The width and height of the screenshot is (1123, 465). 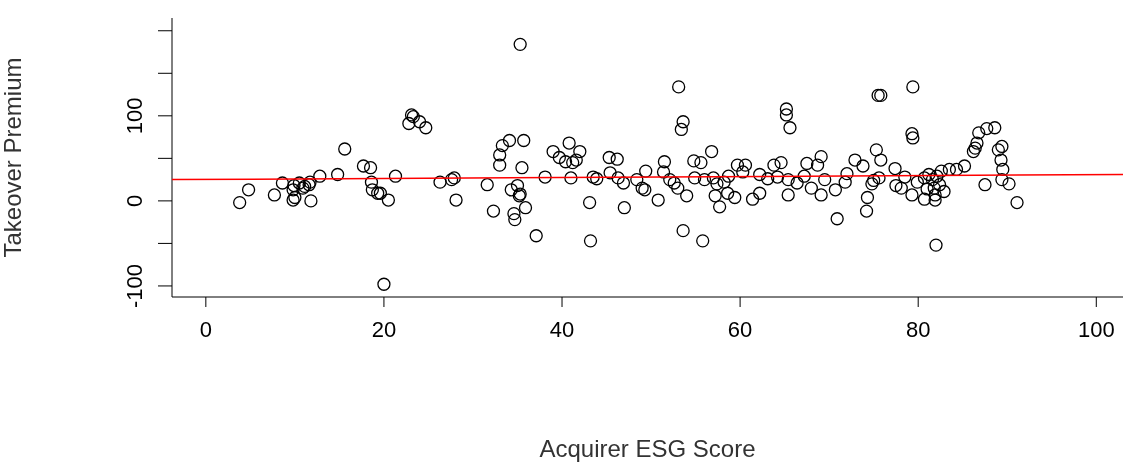 What do you see at coordinates (384, 329) in the screenshot?
I see `x-tick-label: 20` at bounding box center [384, 329].